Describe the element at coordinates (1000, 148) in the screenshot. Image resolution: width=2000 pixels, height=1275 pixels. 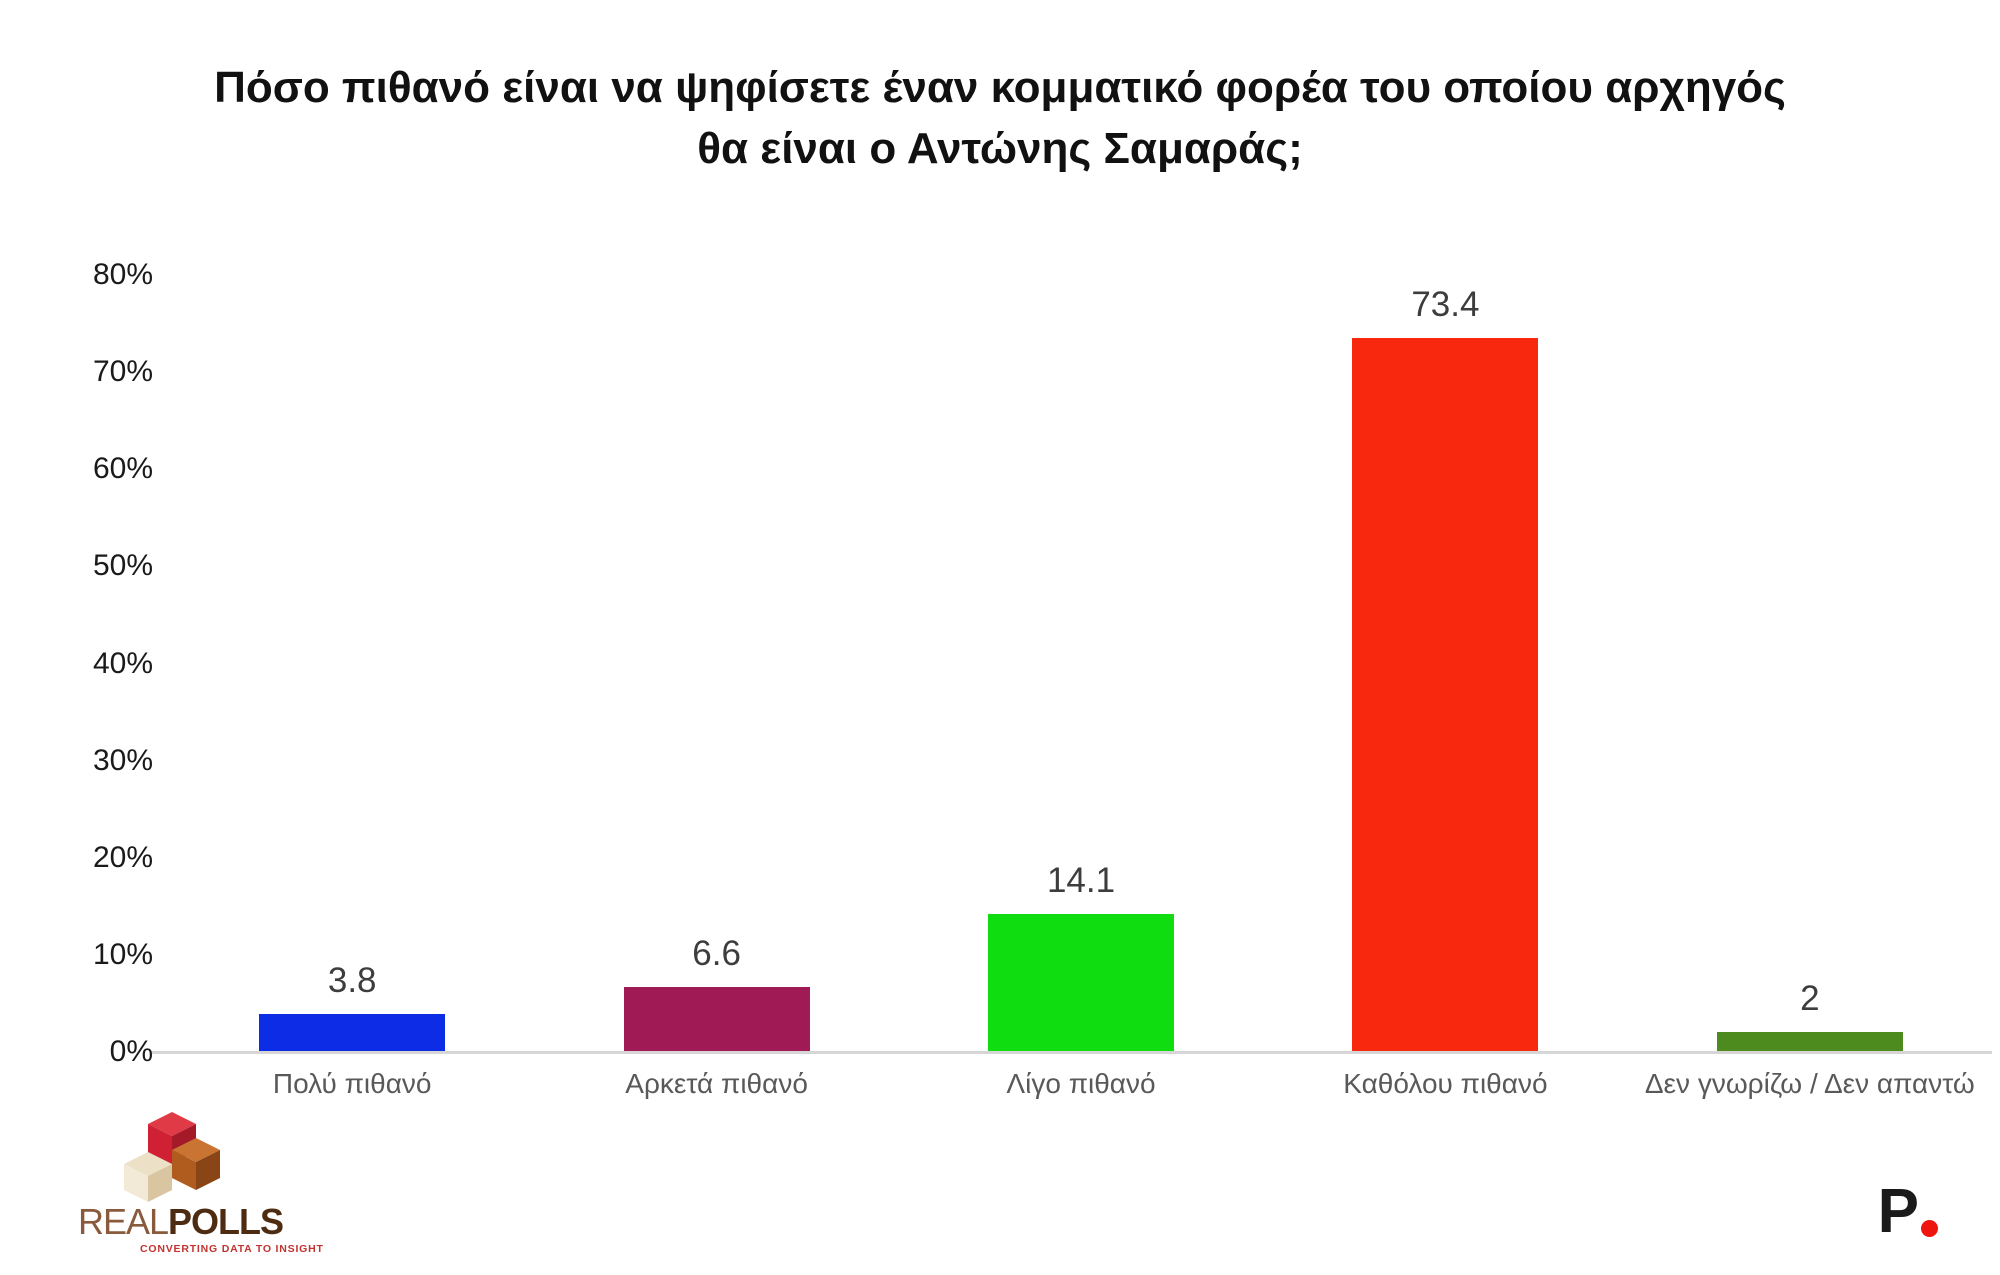
I see `chart-title-line: θα είναι ο Αντώνης Σαμαράς;` at that location.